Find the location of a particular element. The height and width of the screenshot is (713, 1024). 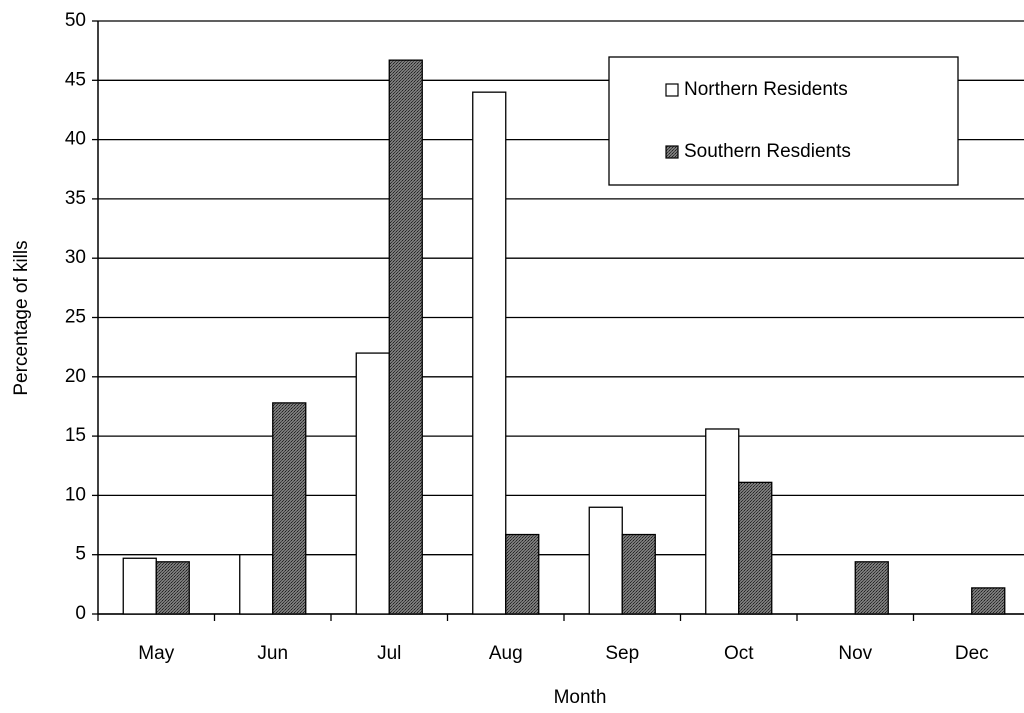

y-tick-label: 40 is located at coordinates (75, 139).